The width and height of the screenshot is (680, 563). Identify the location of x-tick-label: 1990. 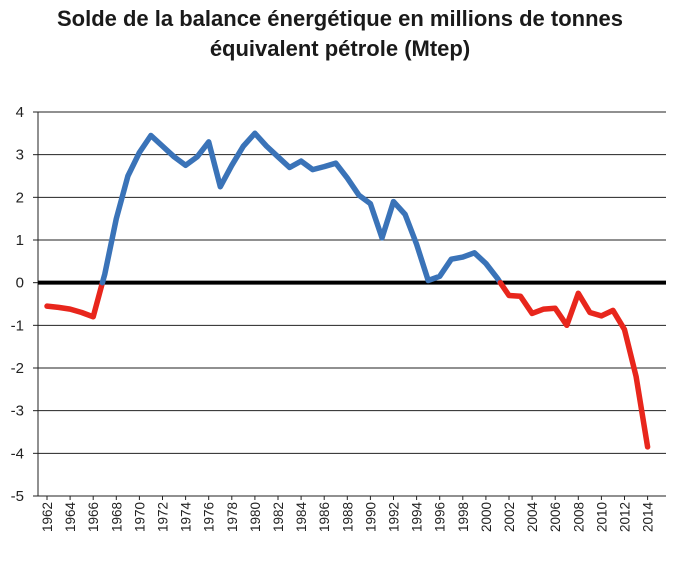
(370, 517).